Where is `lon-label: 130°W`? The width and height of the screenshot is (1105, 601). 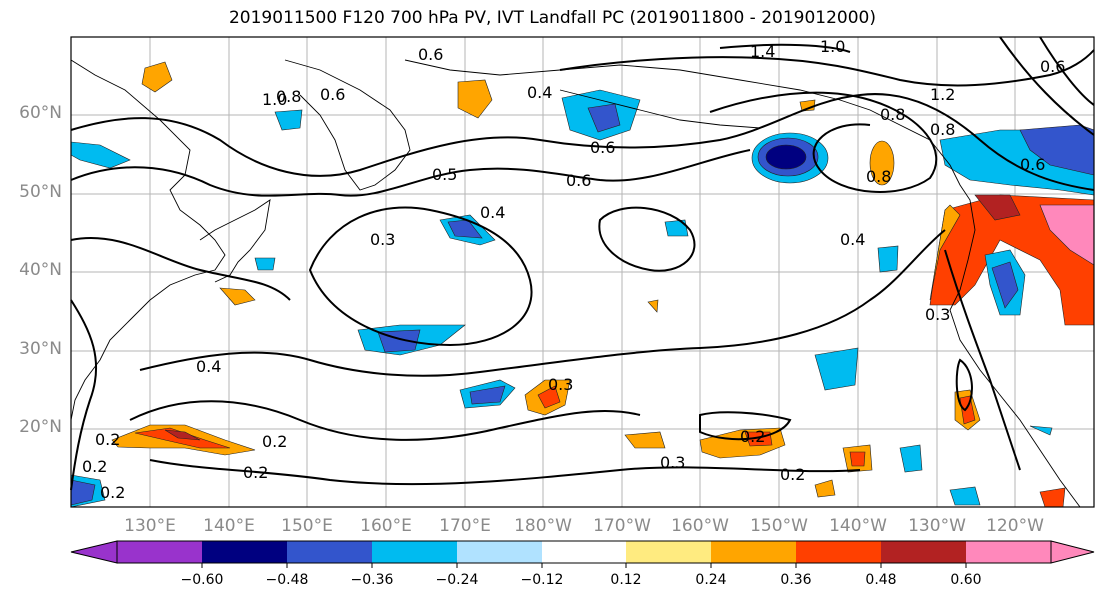 lon-label: 130°W is located at coordinates (937, 526).